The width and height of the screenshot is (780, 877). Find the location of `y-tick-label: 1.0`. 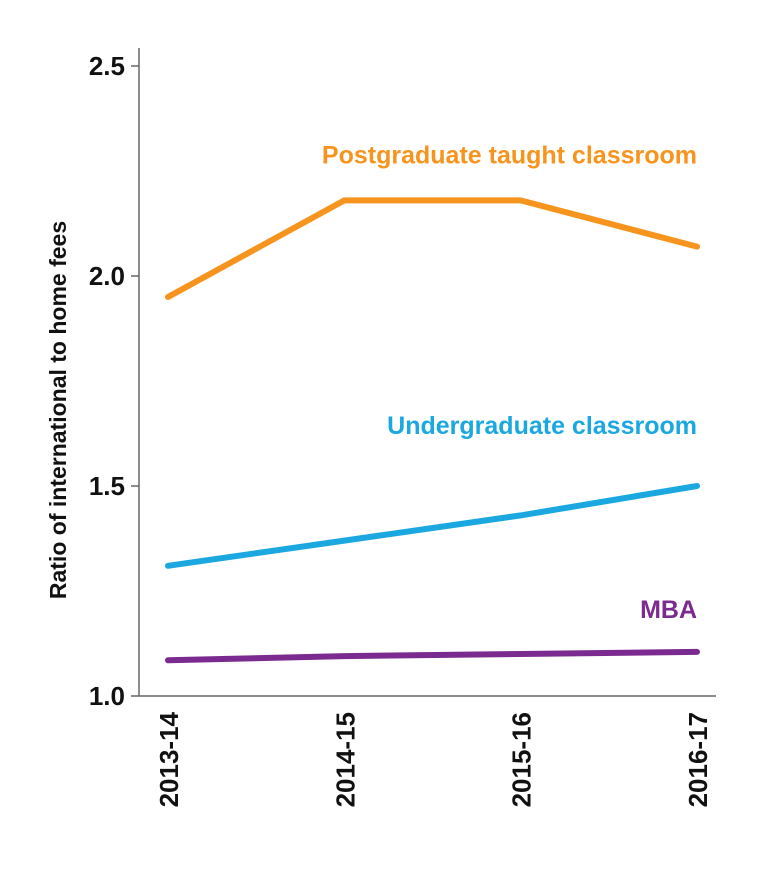

y-tick-label: 1.0 is located at coordinates (107, 696).